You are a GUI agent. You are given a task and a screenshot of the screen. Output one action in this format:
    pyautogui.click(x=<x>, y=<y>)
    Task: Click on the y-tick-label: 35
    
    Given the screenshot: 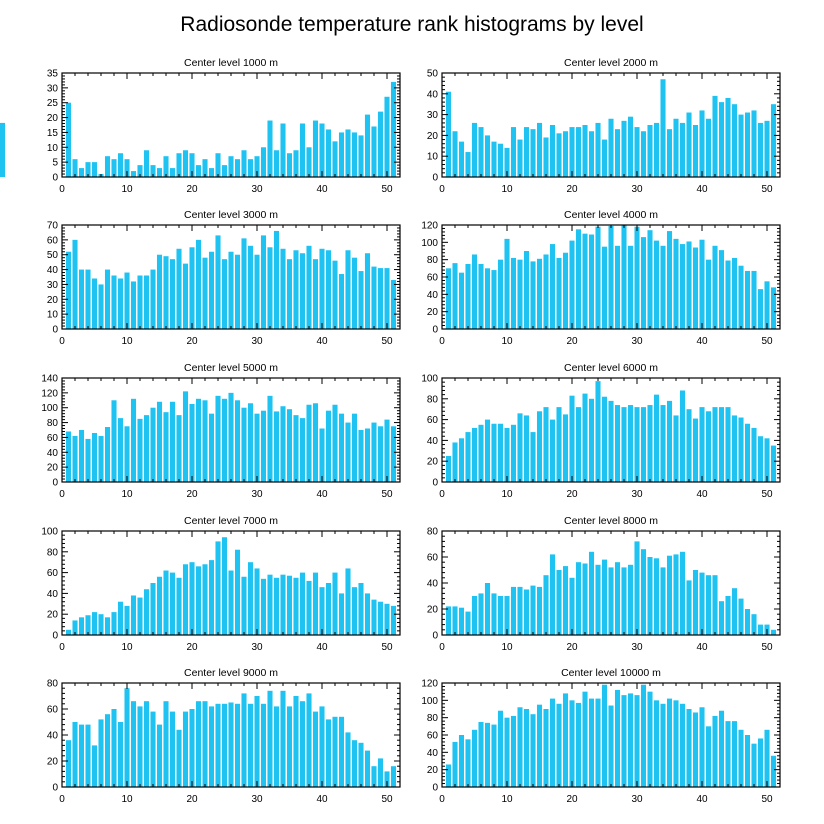 What is the action you would take?
    pyautogui.click(x=53, y=74)
    